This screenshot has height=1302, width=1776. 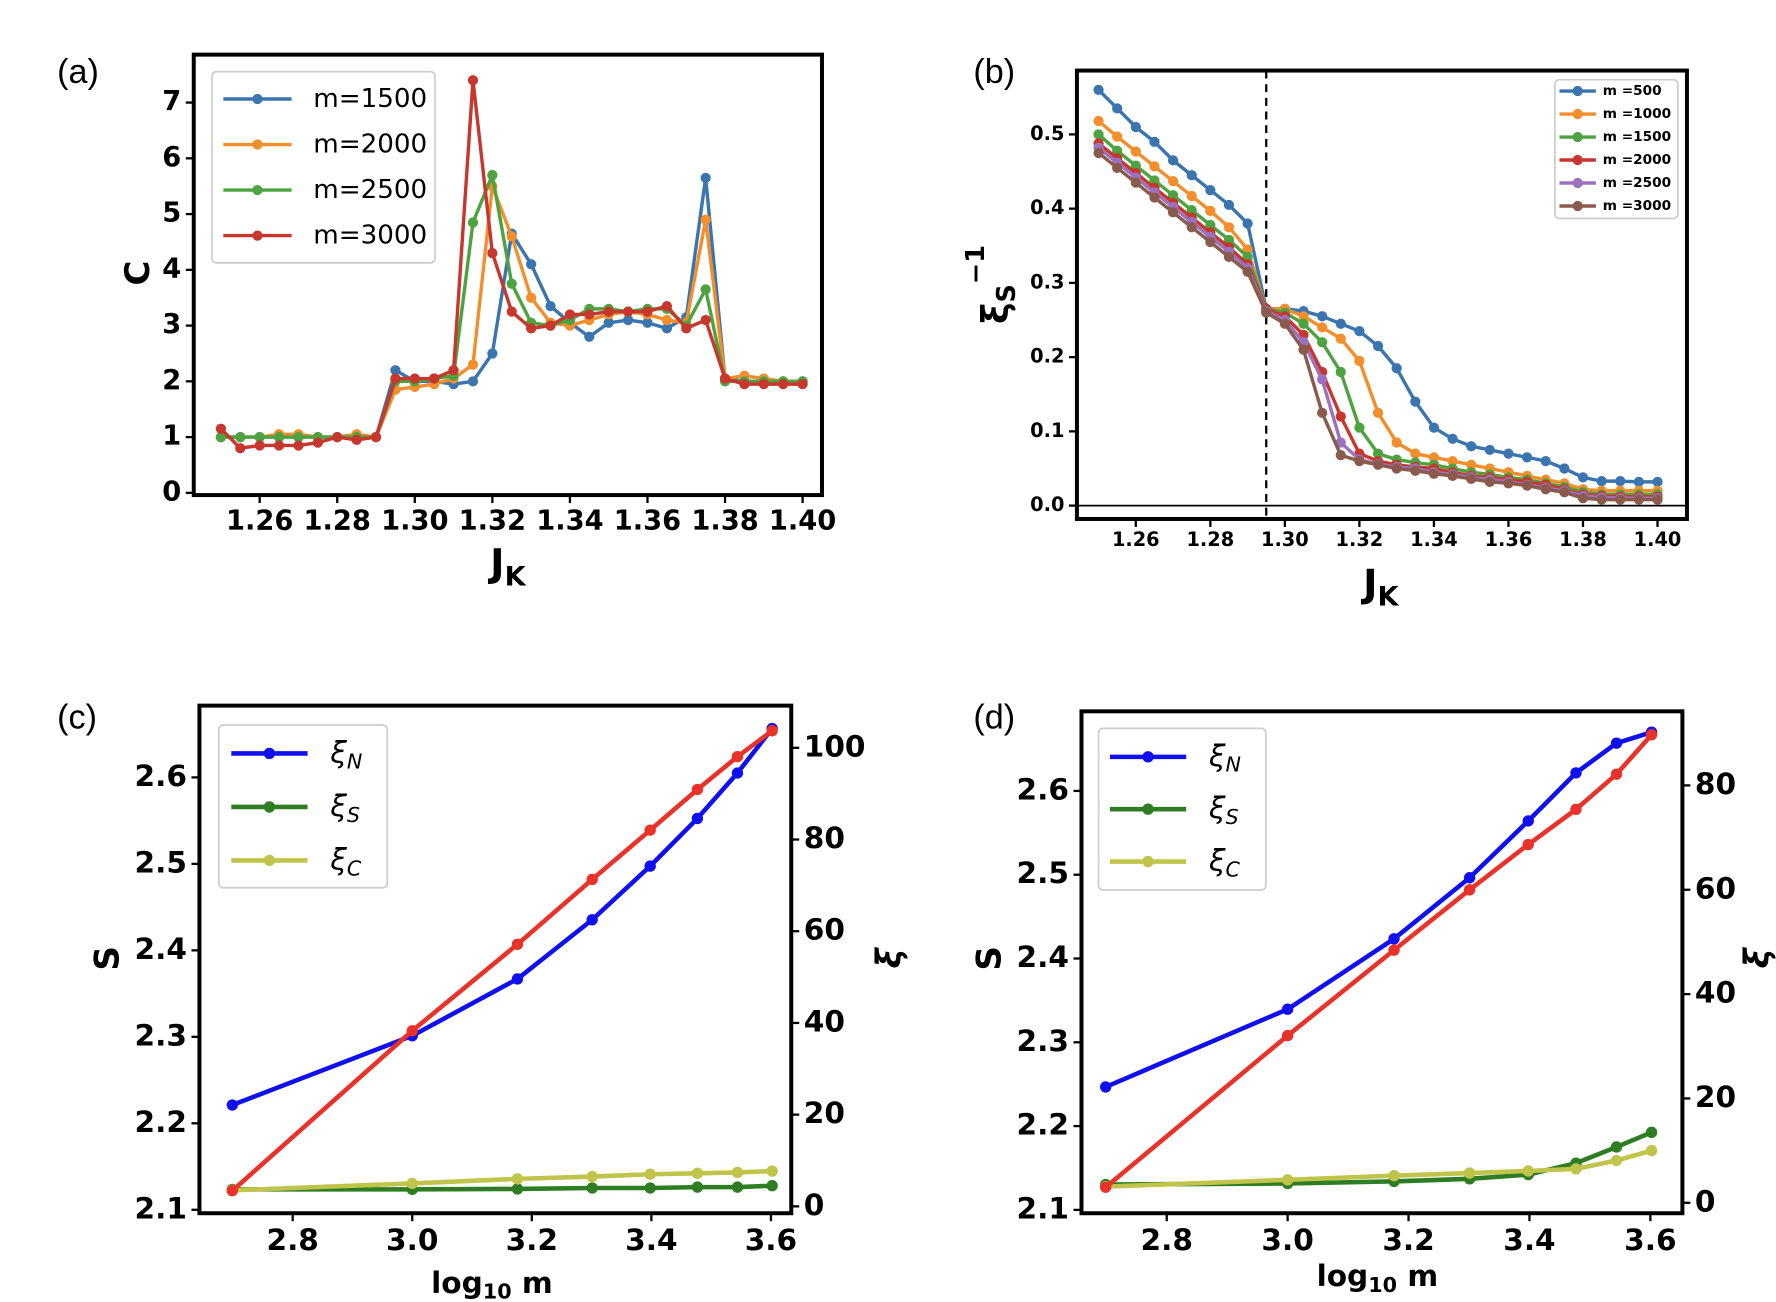 What do you see at coordinates (171, 324) in the screenshot?
I see `y-tick-label: 3` at bounding box center [171, 324].